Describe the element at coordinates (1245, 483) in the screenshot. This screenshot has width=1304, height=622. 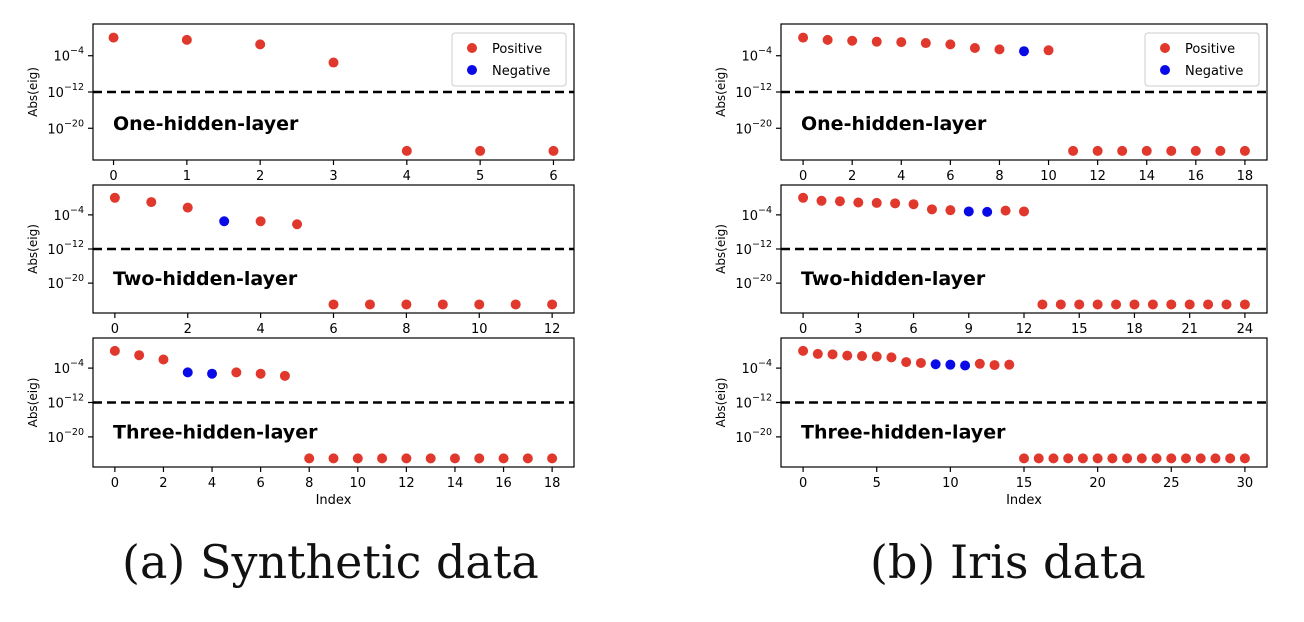
I see `x-tick-label: 30` at that location.